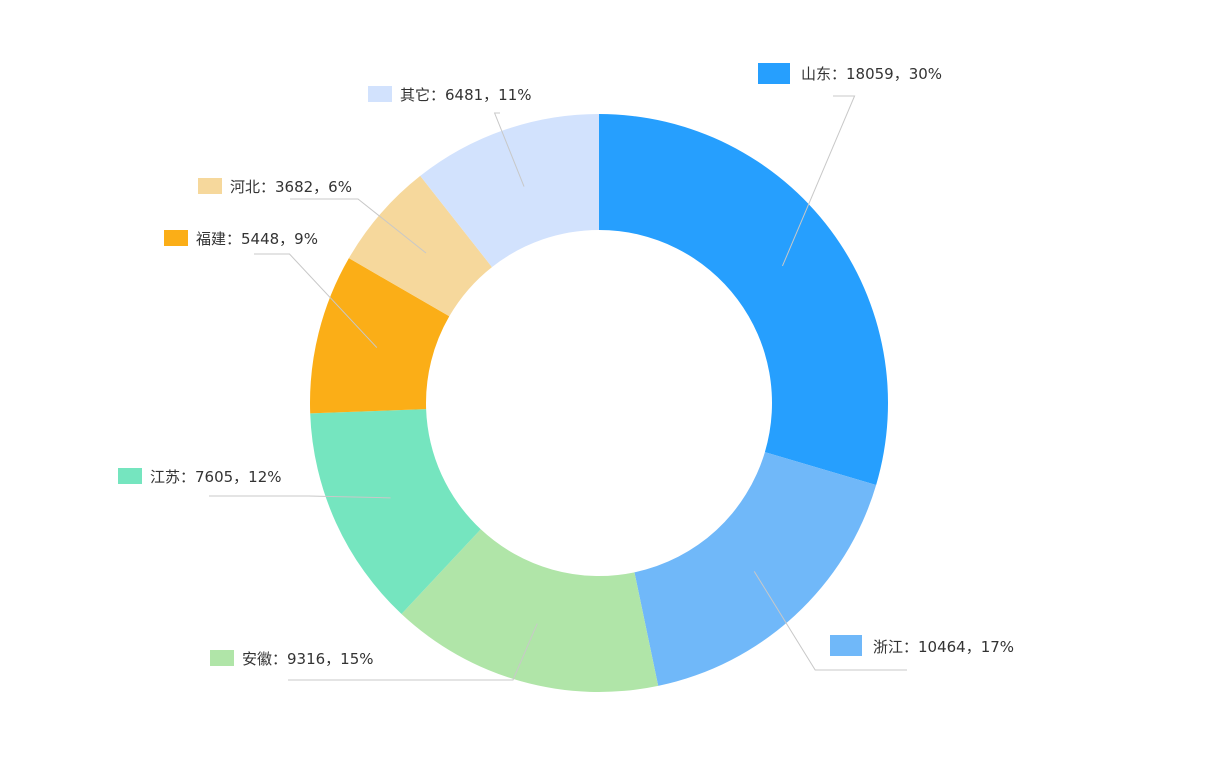 This screenshot has width=1224, height=762. I want to click on label-swatch-其它, so click(380, 94).